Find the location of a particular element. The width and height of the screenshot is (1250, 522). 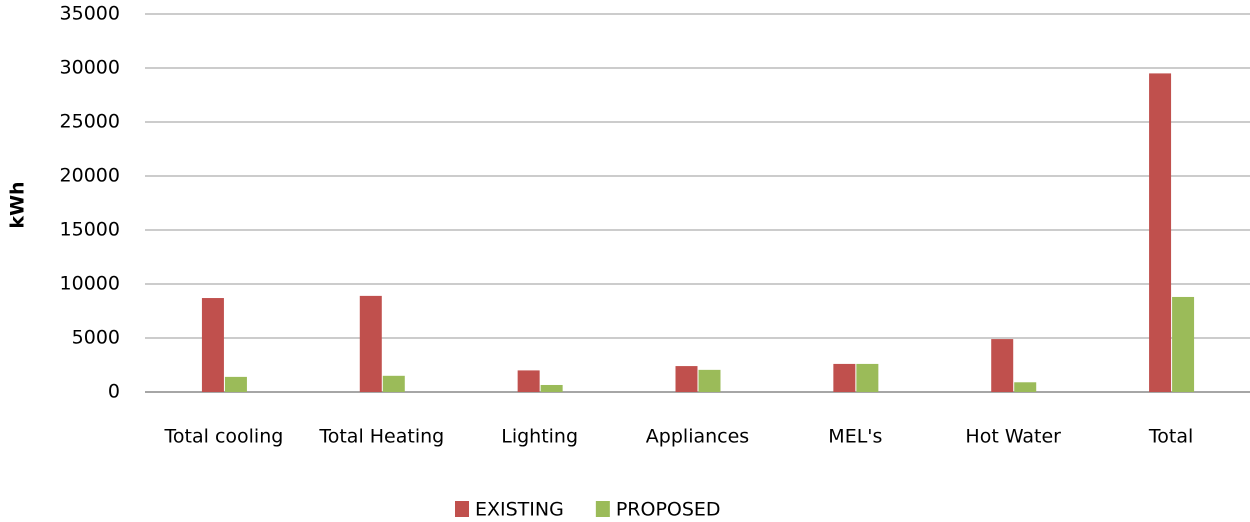

y-tick-label: 35000 is located at coordinates (90, 14).